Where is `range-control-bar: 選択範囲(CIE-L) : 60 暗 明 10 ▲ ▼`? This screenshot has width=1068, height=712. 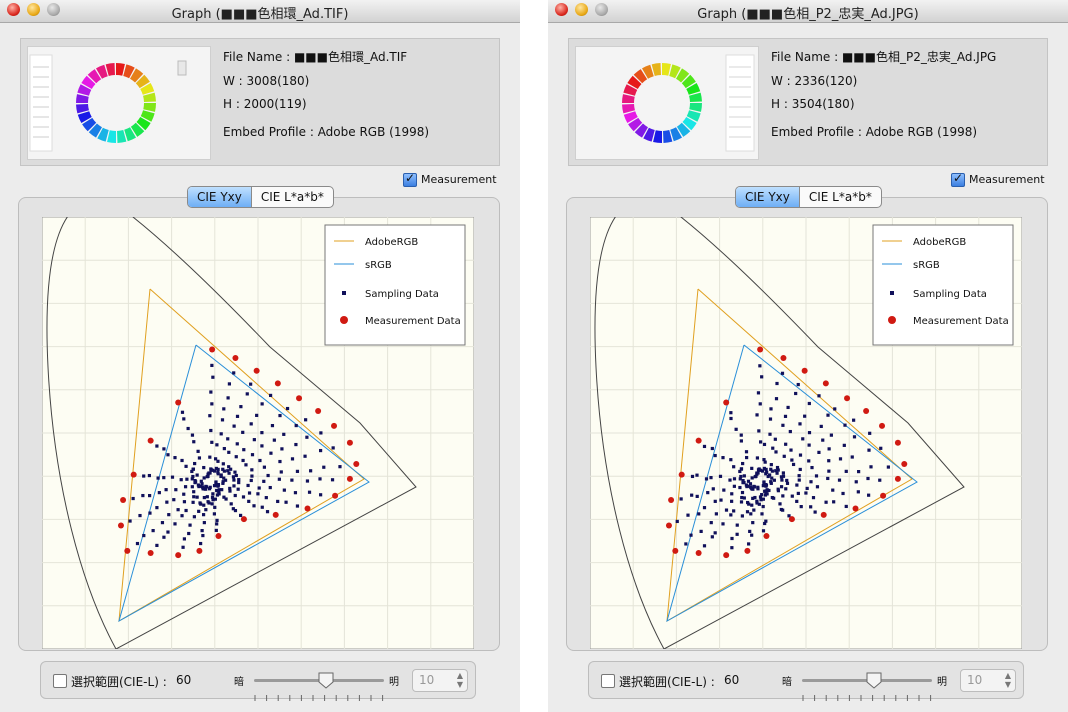 range-control-bar: 選択範囲(CIE-L) : 60 暗 明 10 ▲ ▼ is located at coordinates (806, 681).